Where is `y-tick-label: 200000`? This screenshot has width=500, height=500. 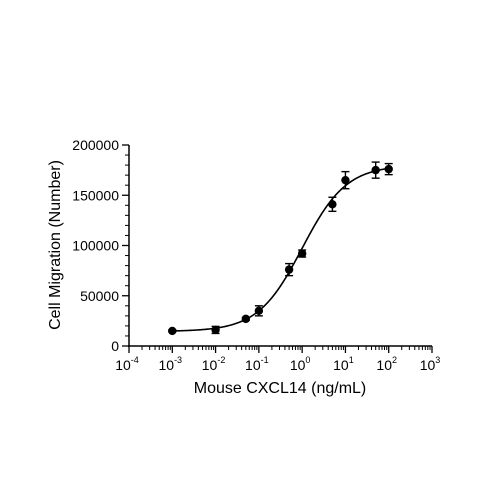 y-tick-label: 200000 is located at coordinates (95, 145).